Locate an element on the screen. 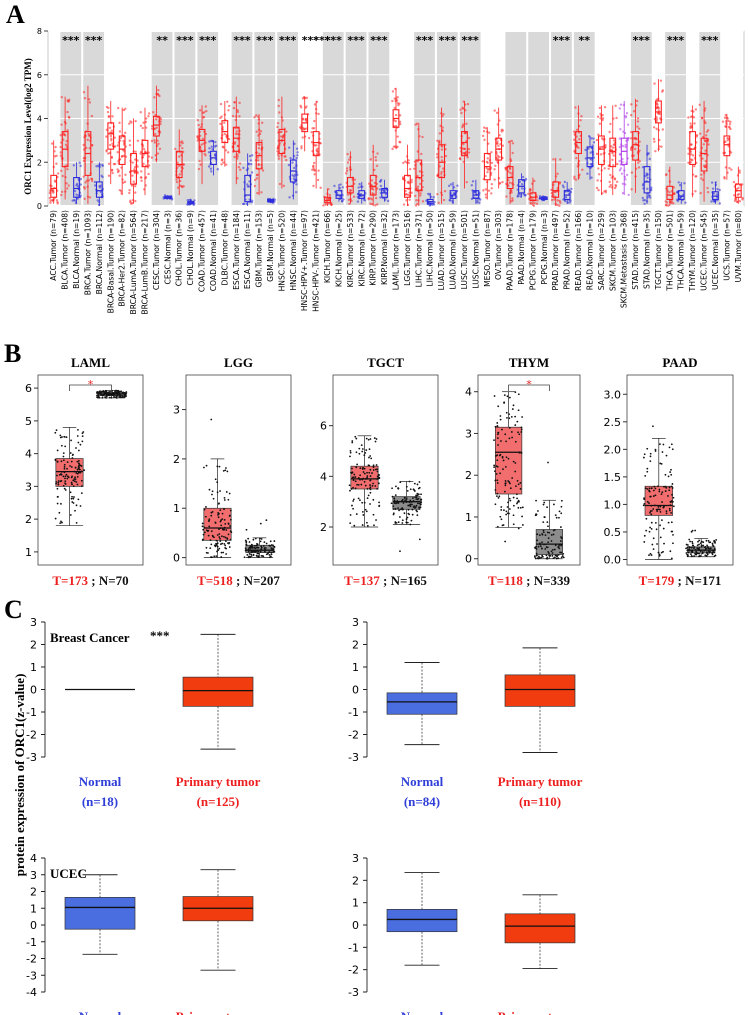 The width and height of the screenshot is (748, 1015). panel-a-x-tick-label: KICH.Tumor (n=66) is located at coordinates (327, 246).